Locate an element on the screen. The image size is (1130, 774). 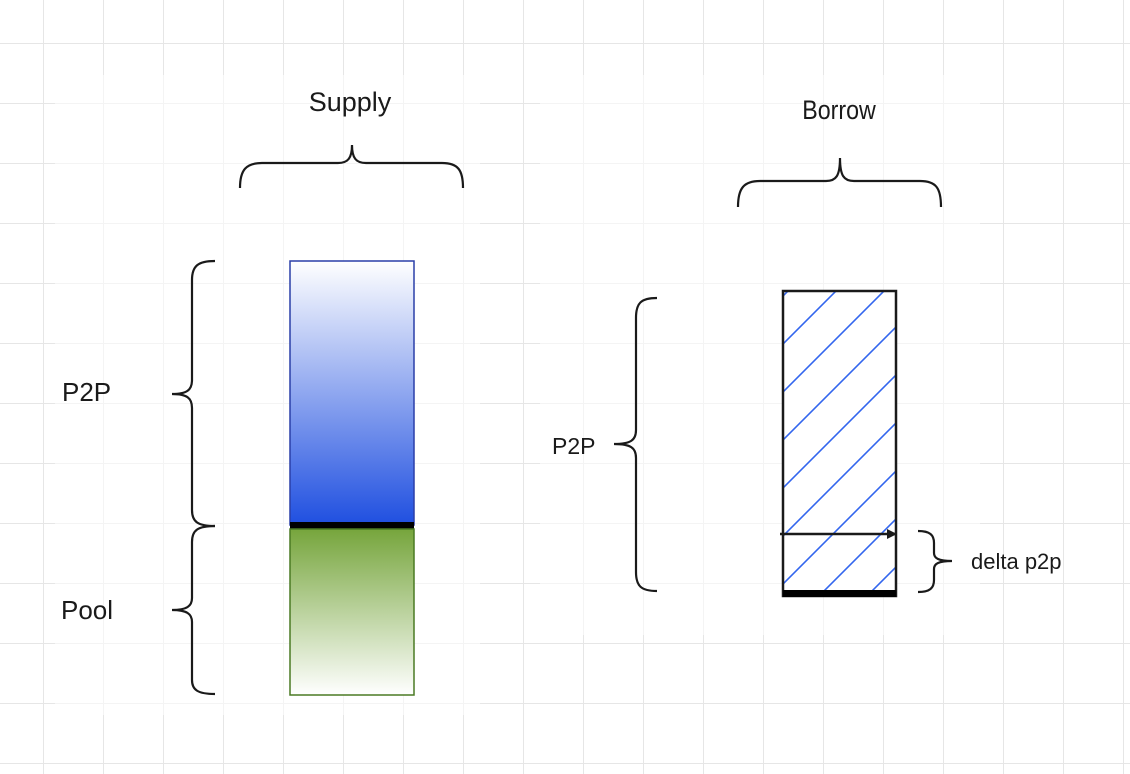
supply-p2p-label: P2P is located at coordinates (86, 392).